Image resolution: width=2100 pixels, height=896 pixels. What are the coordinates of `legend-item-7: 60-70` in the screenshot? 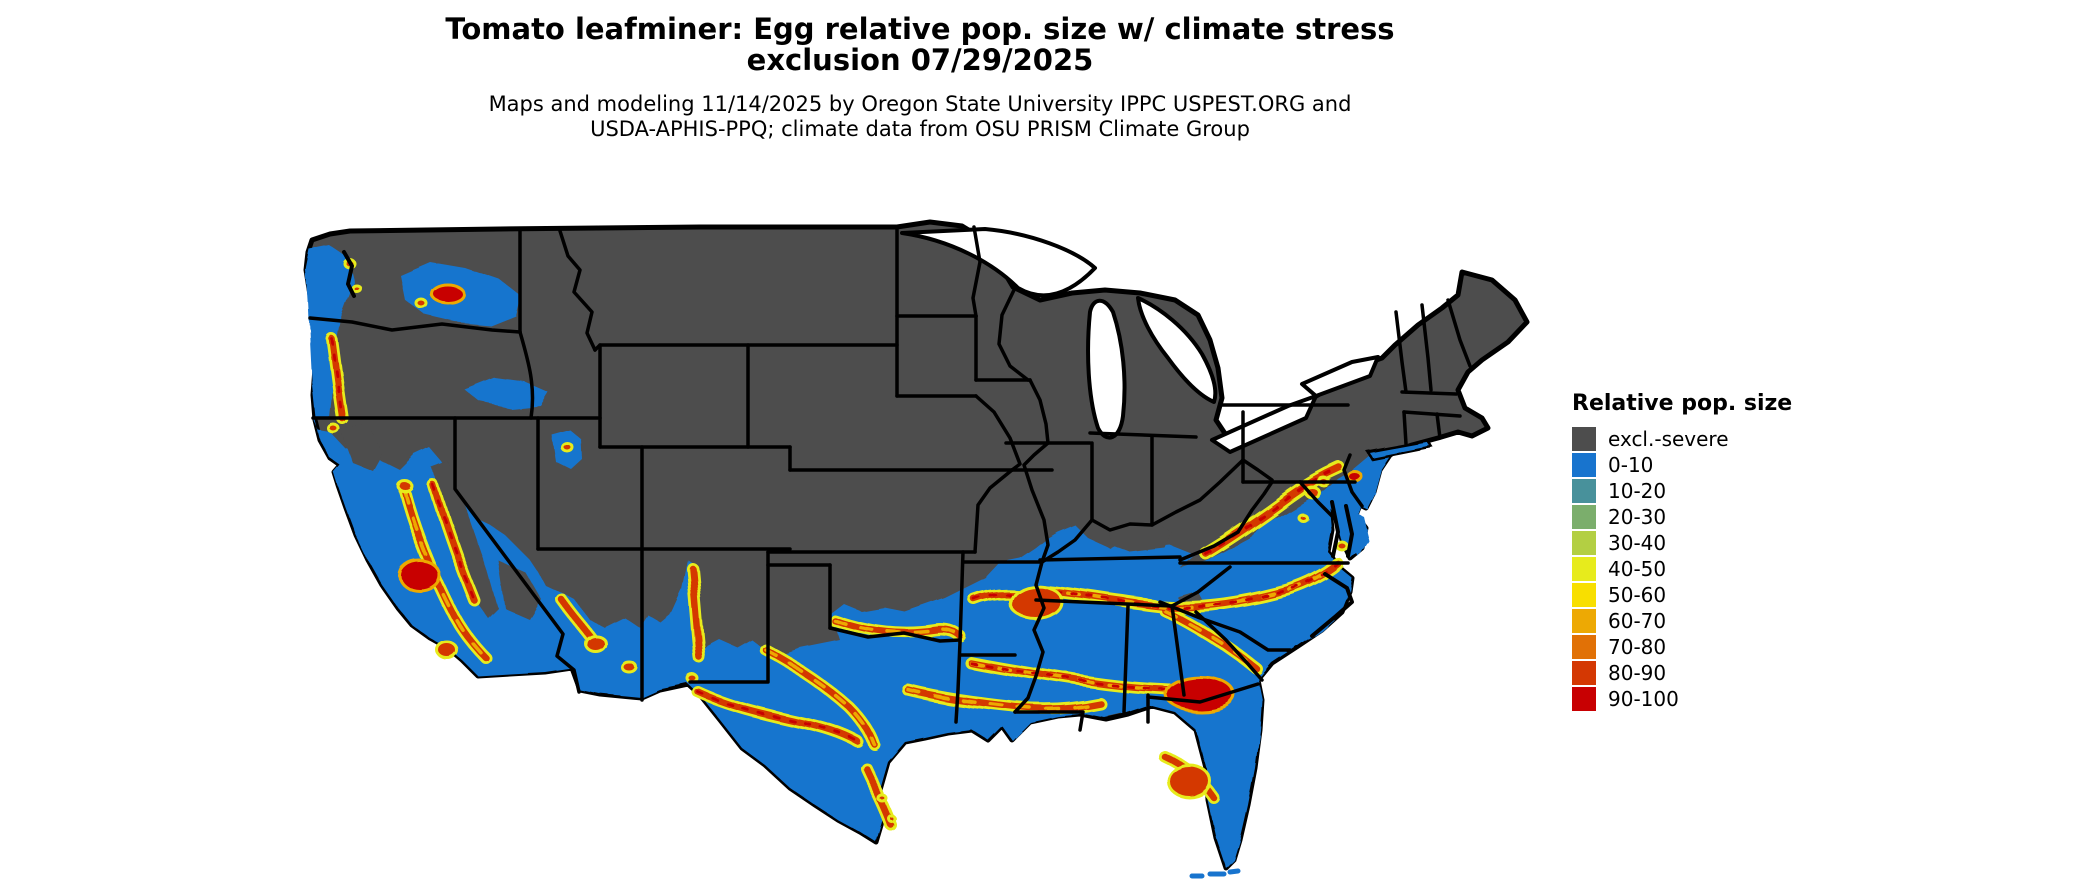 It's located at (1722, 621).